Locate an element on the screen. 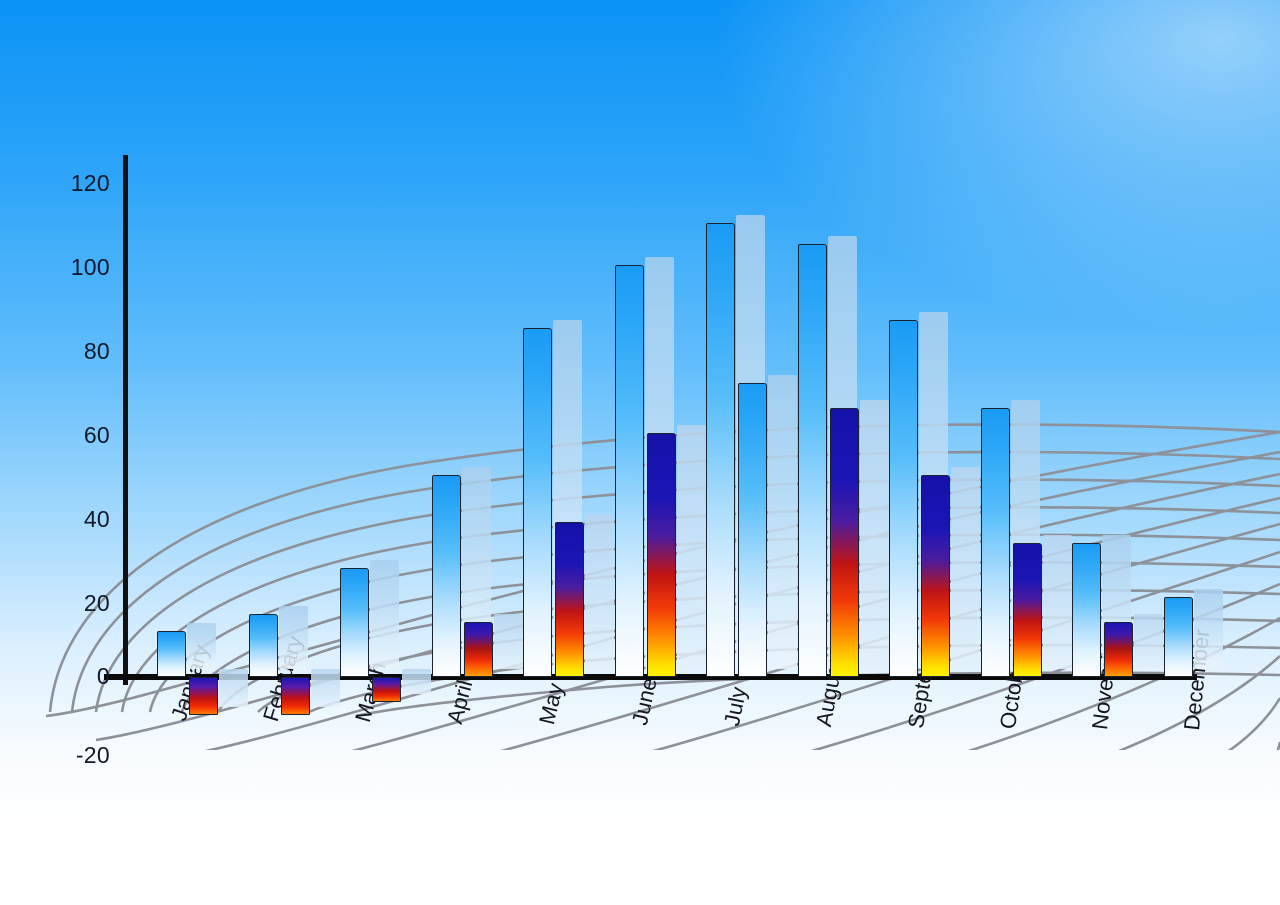  y-tick-80: 80 is located at coordinates (96, 351).